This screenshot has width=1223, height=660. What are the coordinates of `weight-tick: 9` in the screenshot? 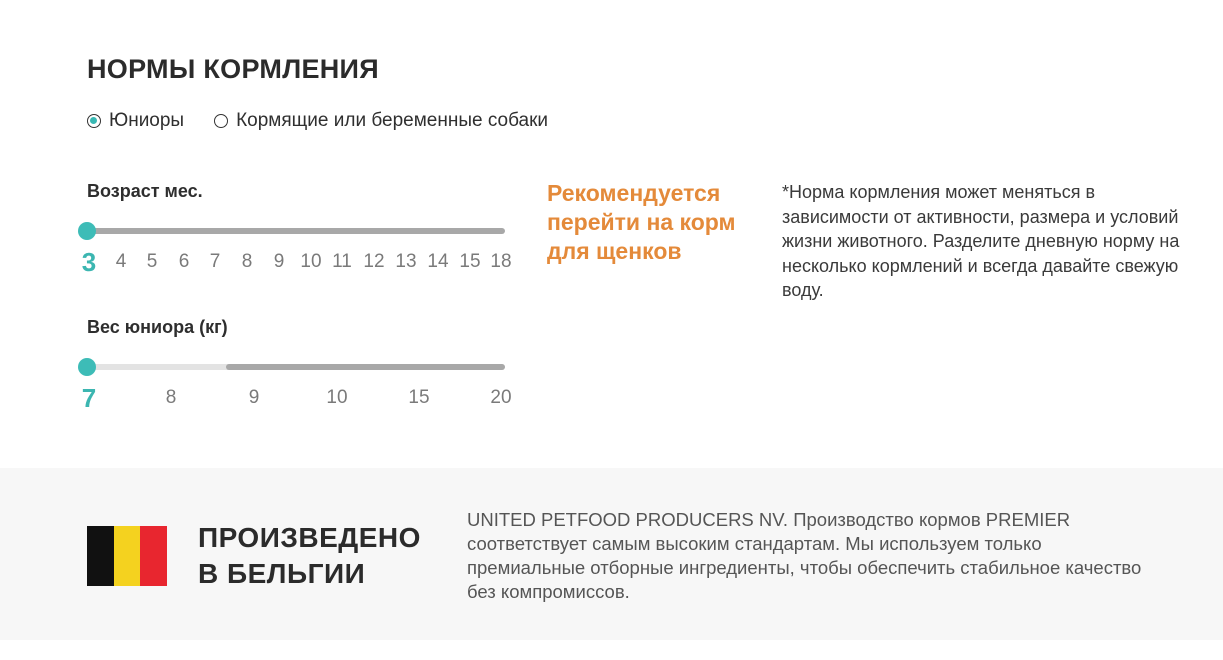 It's located at (254, 397).